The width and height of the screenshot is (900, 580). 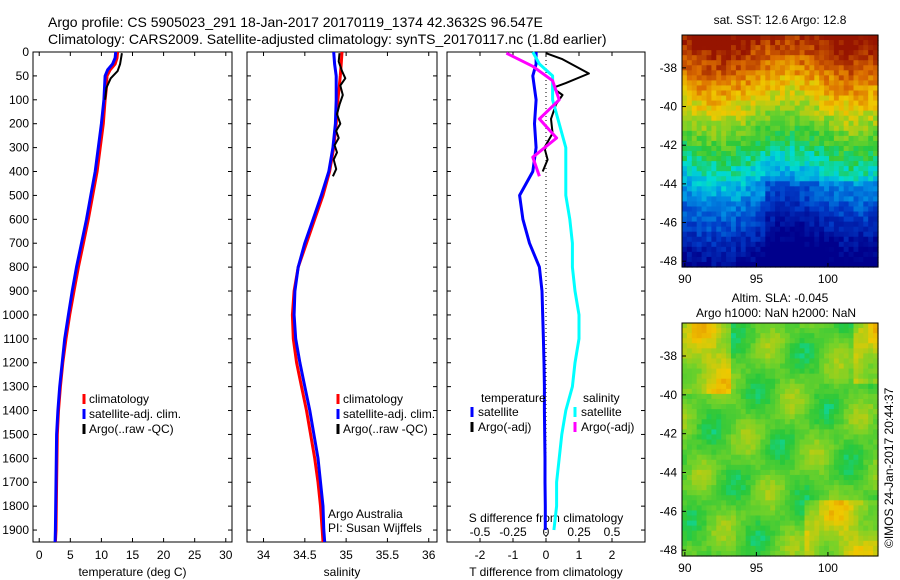 What do you see at coordinates (15, 363) in the screenshot?
I see `y-tick-label: 1200` at bounding box center [15, 363].